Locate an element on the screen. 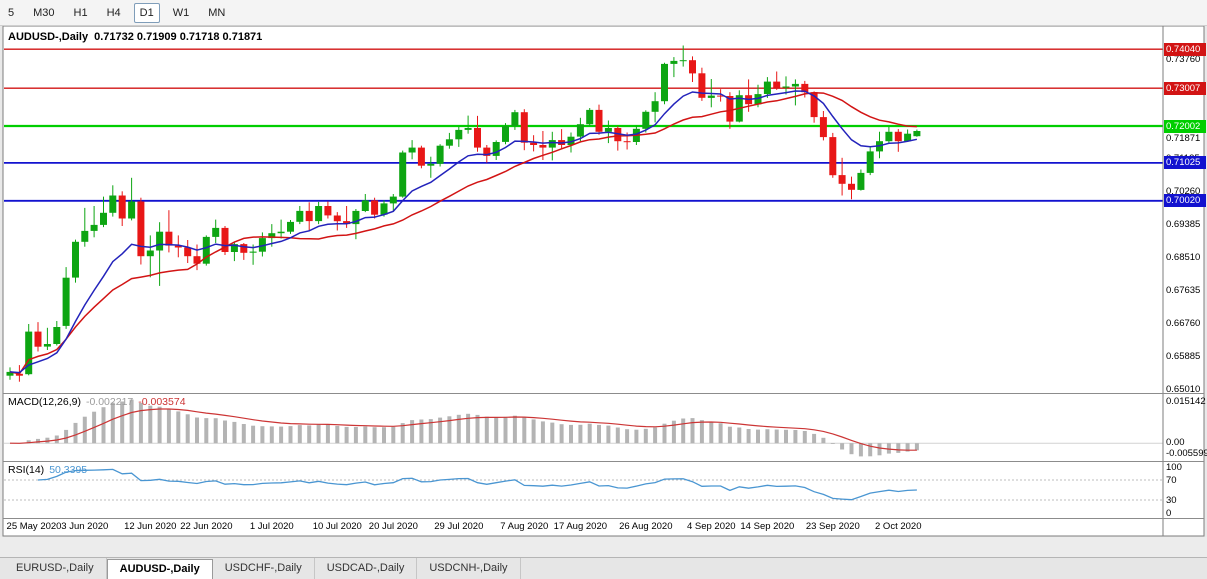 This screenshot has height=579, width=1207. date-label: 20 Jul 2020 is located at coordinates (393, 526).